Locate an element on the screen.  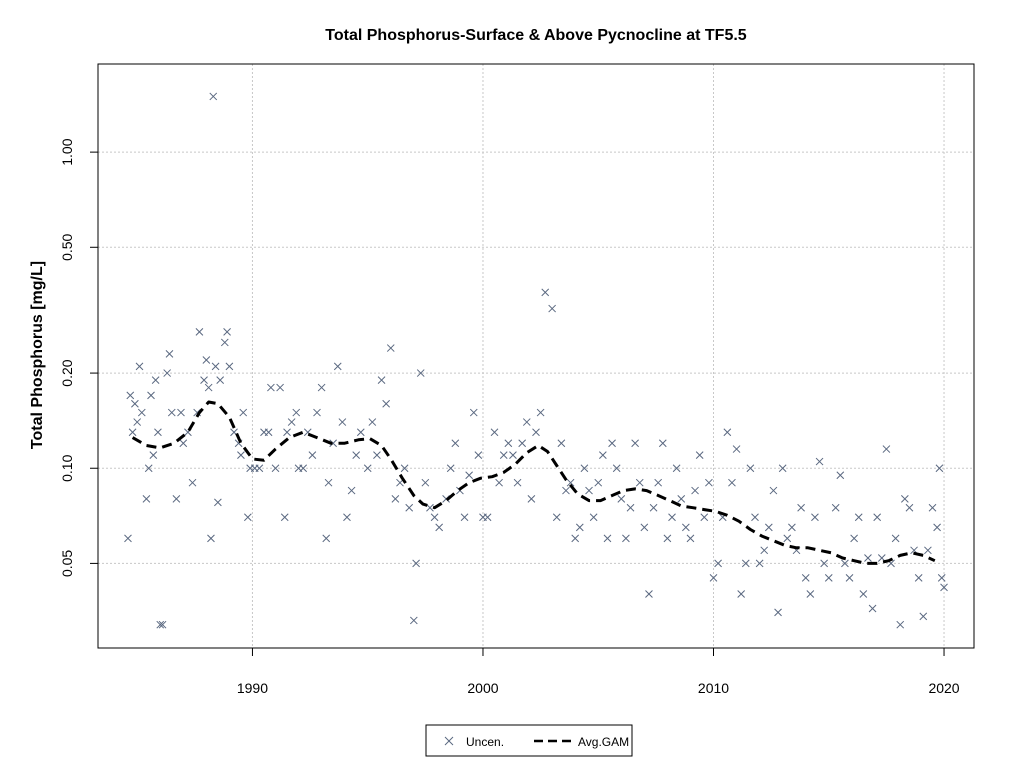
legend: Uncen. Avg.GAM is located at coordinates (529, 740).